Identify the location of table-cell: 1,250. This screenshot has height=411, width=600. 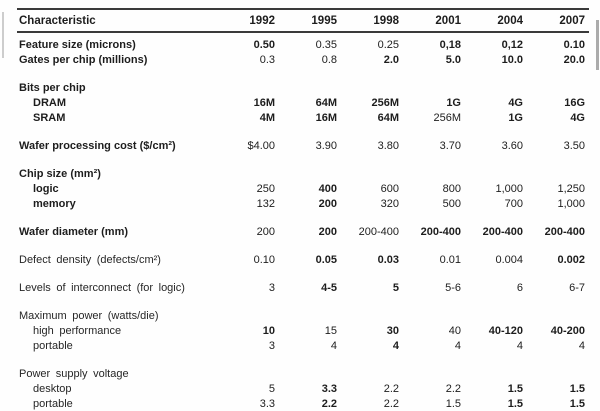
(571, 188).